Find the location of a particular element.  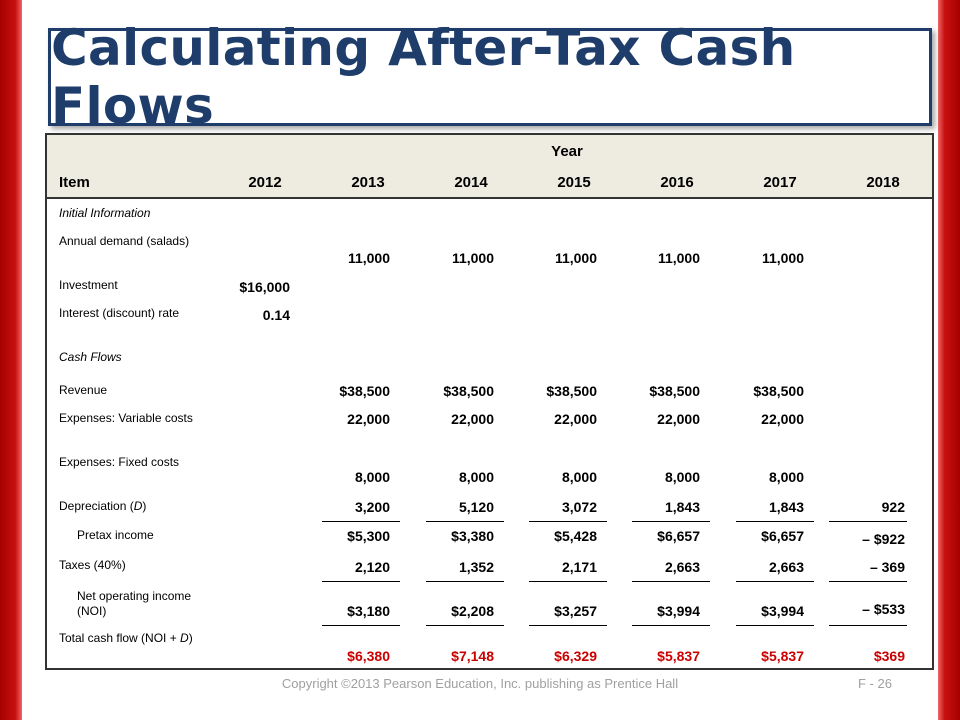

cell-dep-2015: 3,072 is located at coordinates (579, 507).